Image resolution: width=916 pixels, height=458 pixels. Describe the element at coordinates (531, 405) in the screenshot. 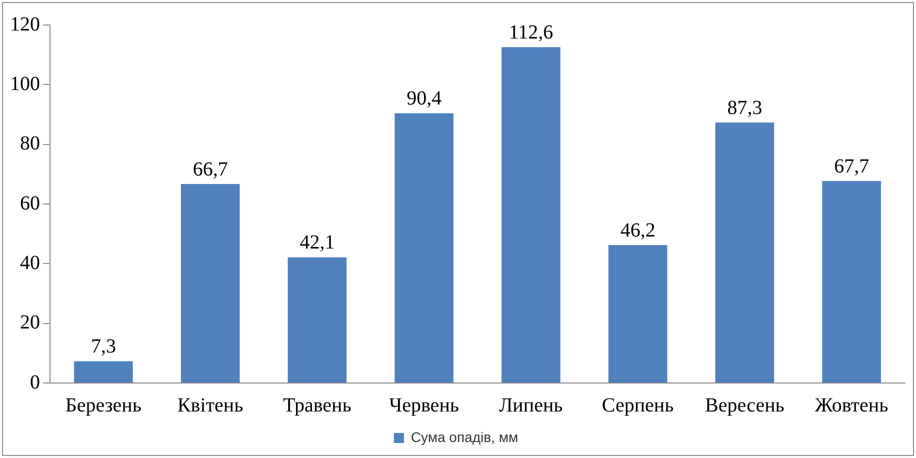

I see `x-tick-label: Липень` at that location.